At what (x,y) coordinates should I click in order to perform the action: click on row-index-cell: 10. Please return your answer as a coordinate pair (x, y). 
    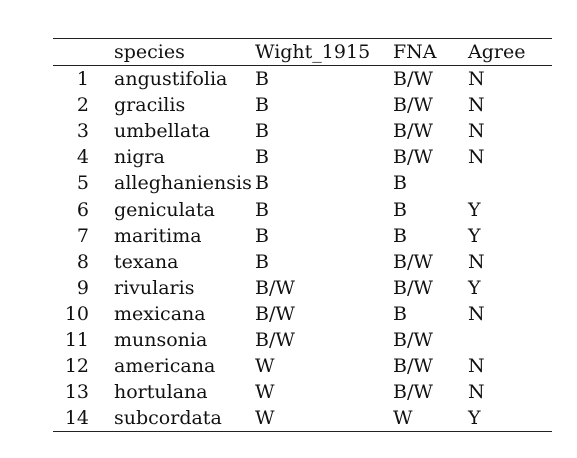
    Looking at the image, I should click on (76, 313).